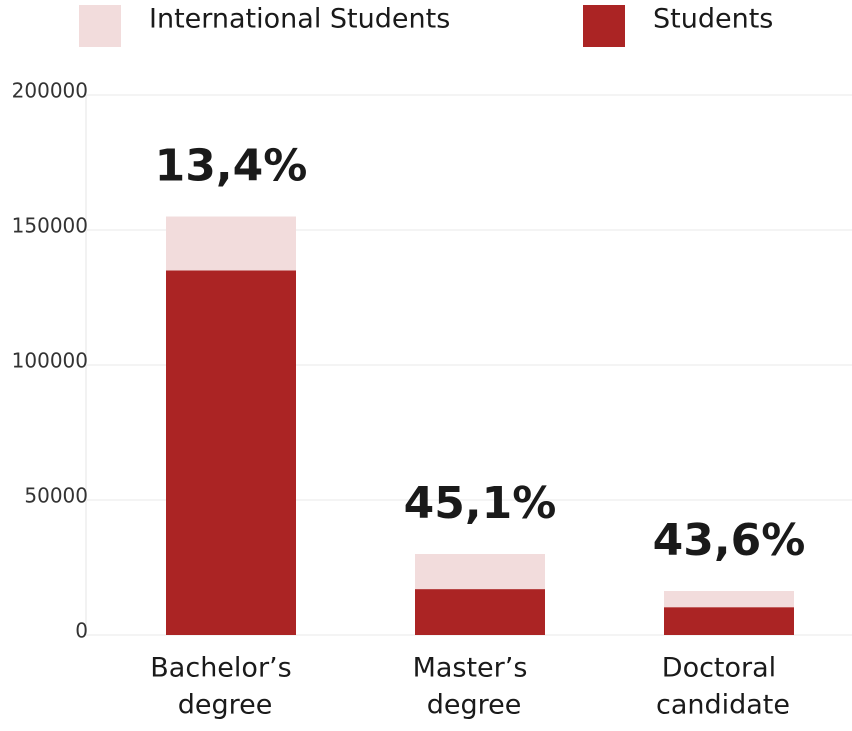 Image resolution: width=852 pixels, height=731 pixels. What do you see at coordinates (713, 19) in the screenshot?
I see `legend-label: Students` at bounding box center [713, 19].